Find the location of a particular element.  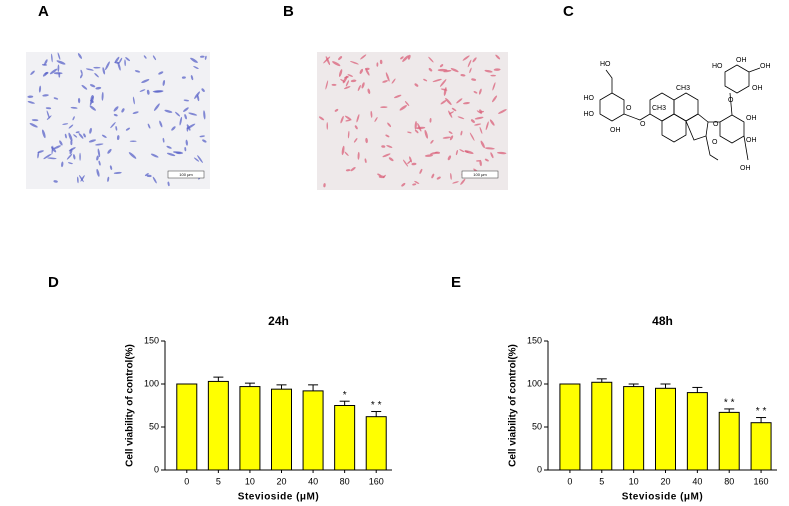

y-tick-label: 100 is located at coordinates (534, 383).